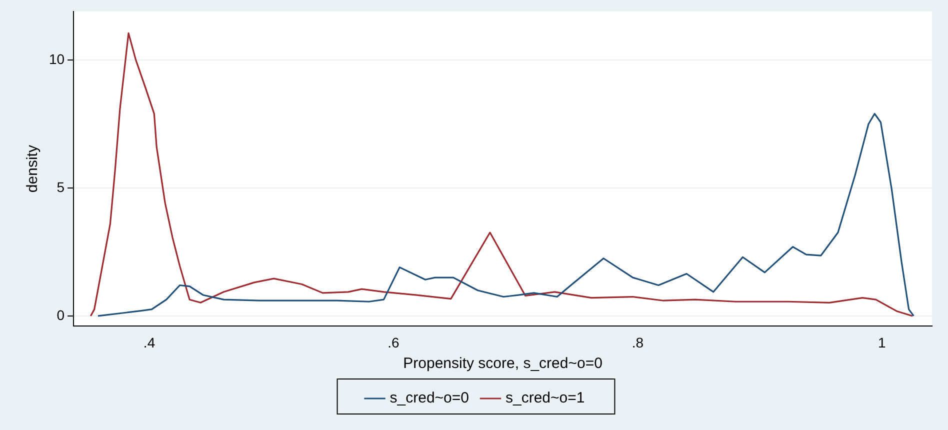  Describe the element at coordinates (882, 342) in the screenshot. I see `x-tick-label: 1` at that location.